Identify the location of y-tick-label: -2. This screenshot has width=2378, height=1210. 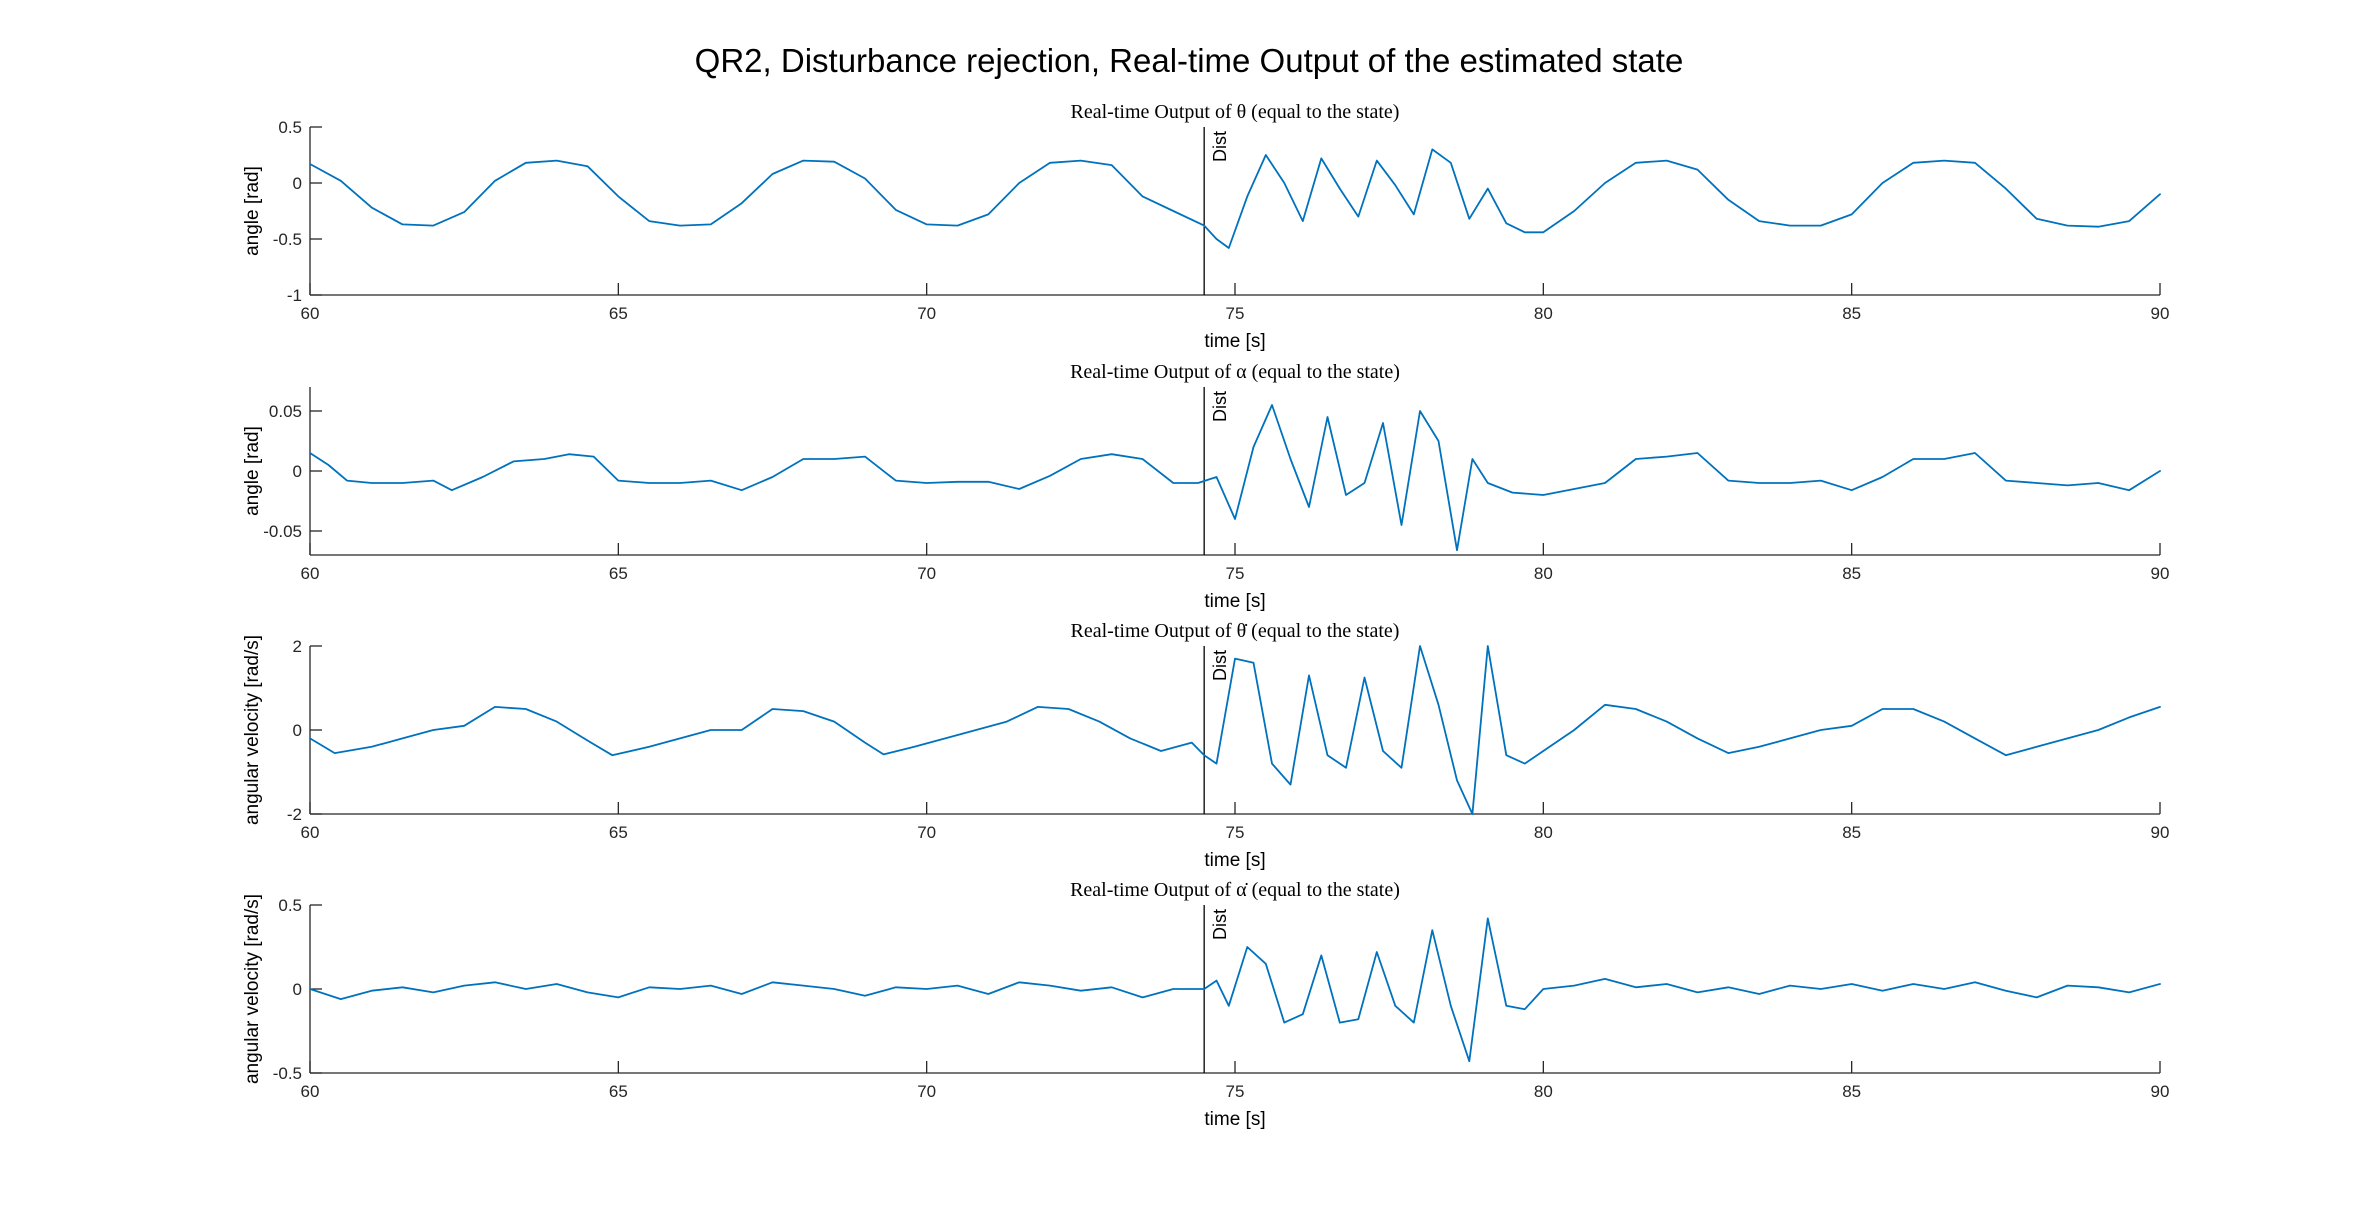
(294, 814).